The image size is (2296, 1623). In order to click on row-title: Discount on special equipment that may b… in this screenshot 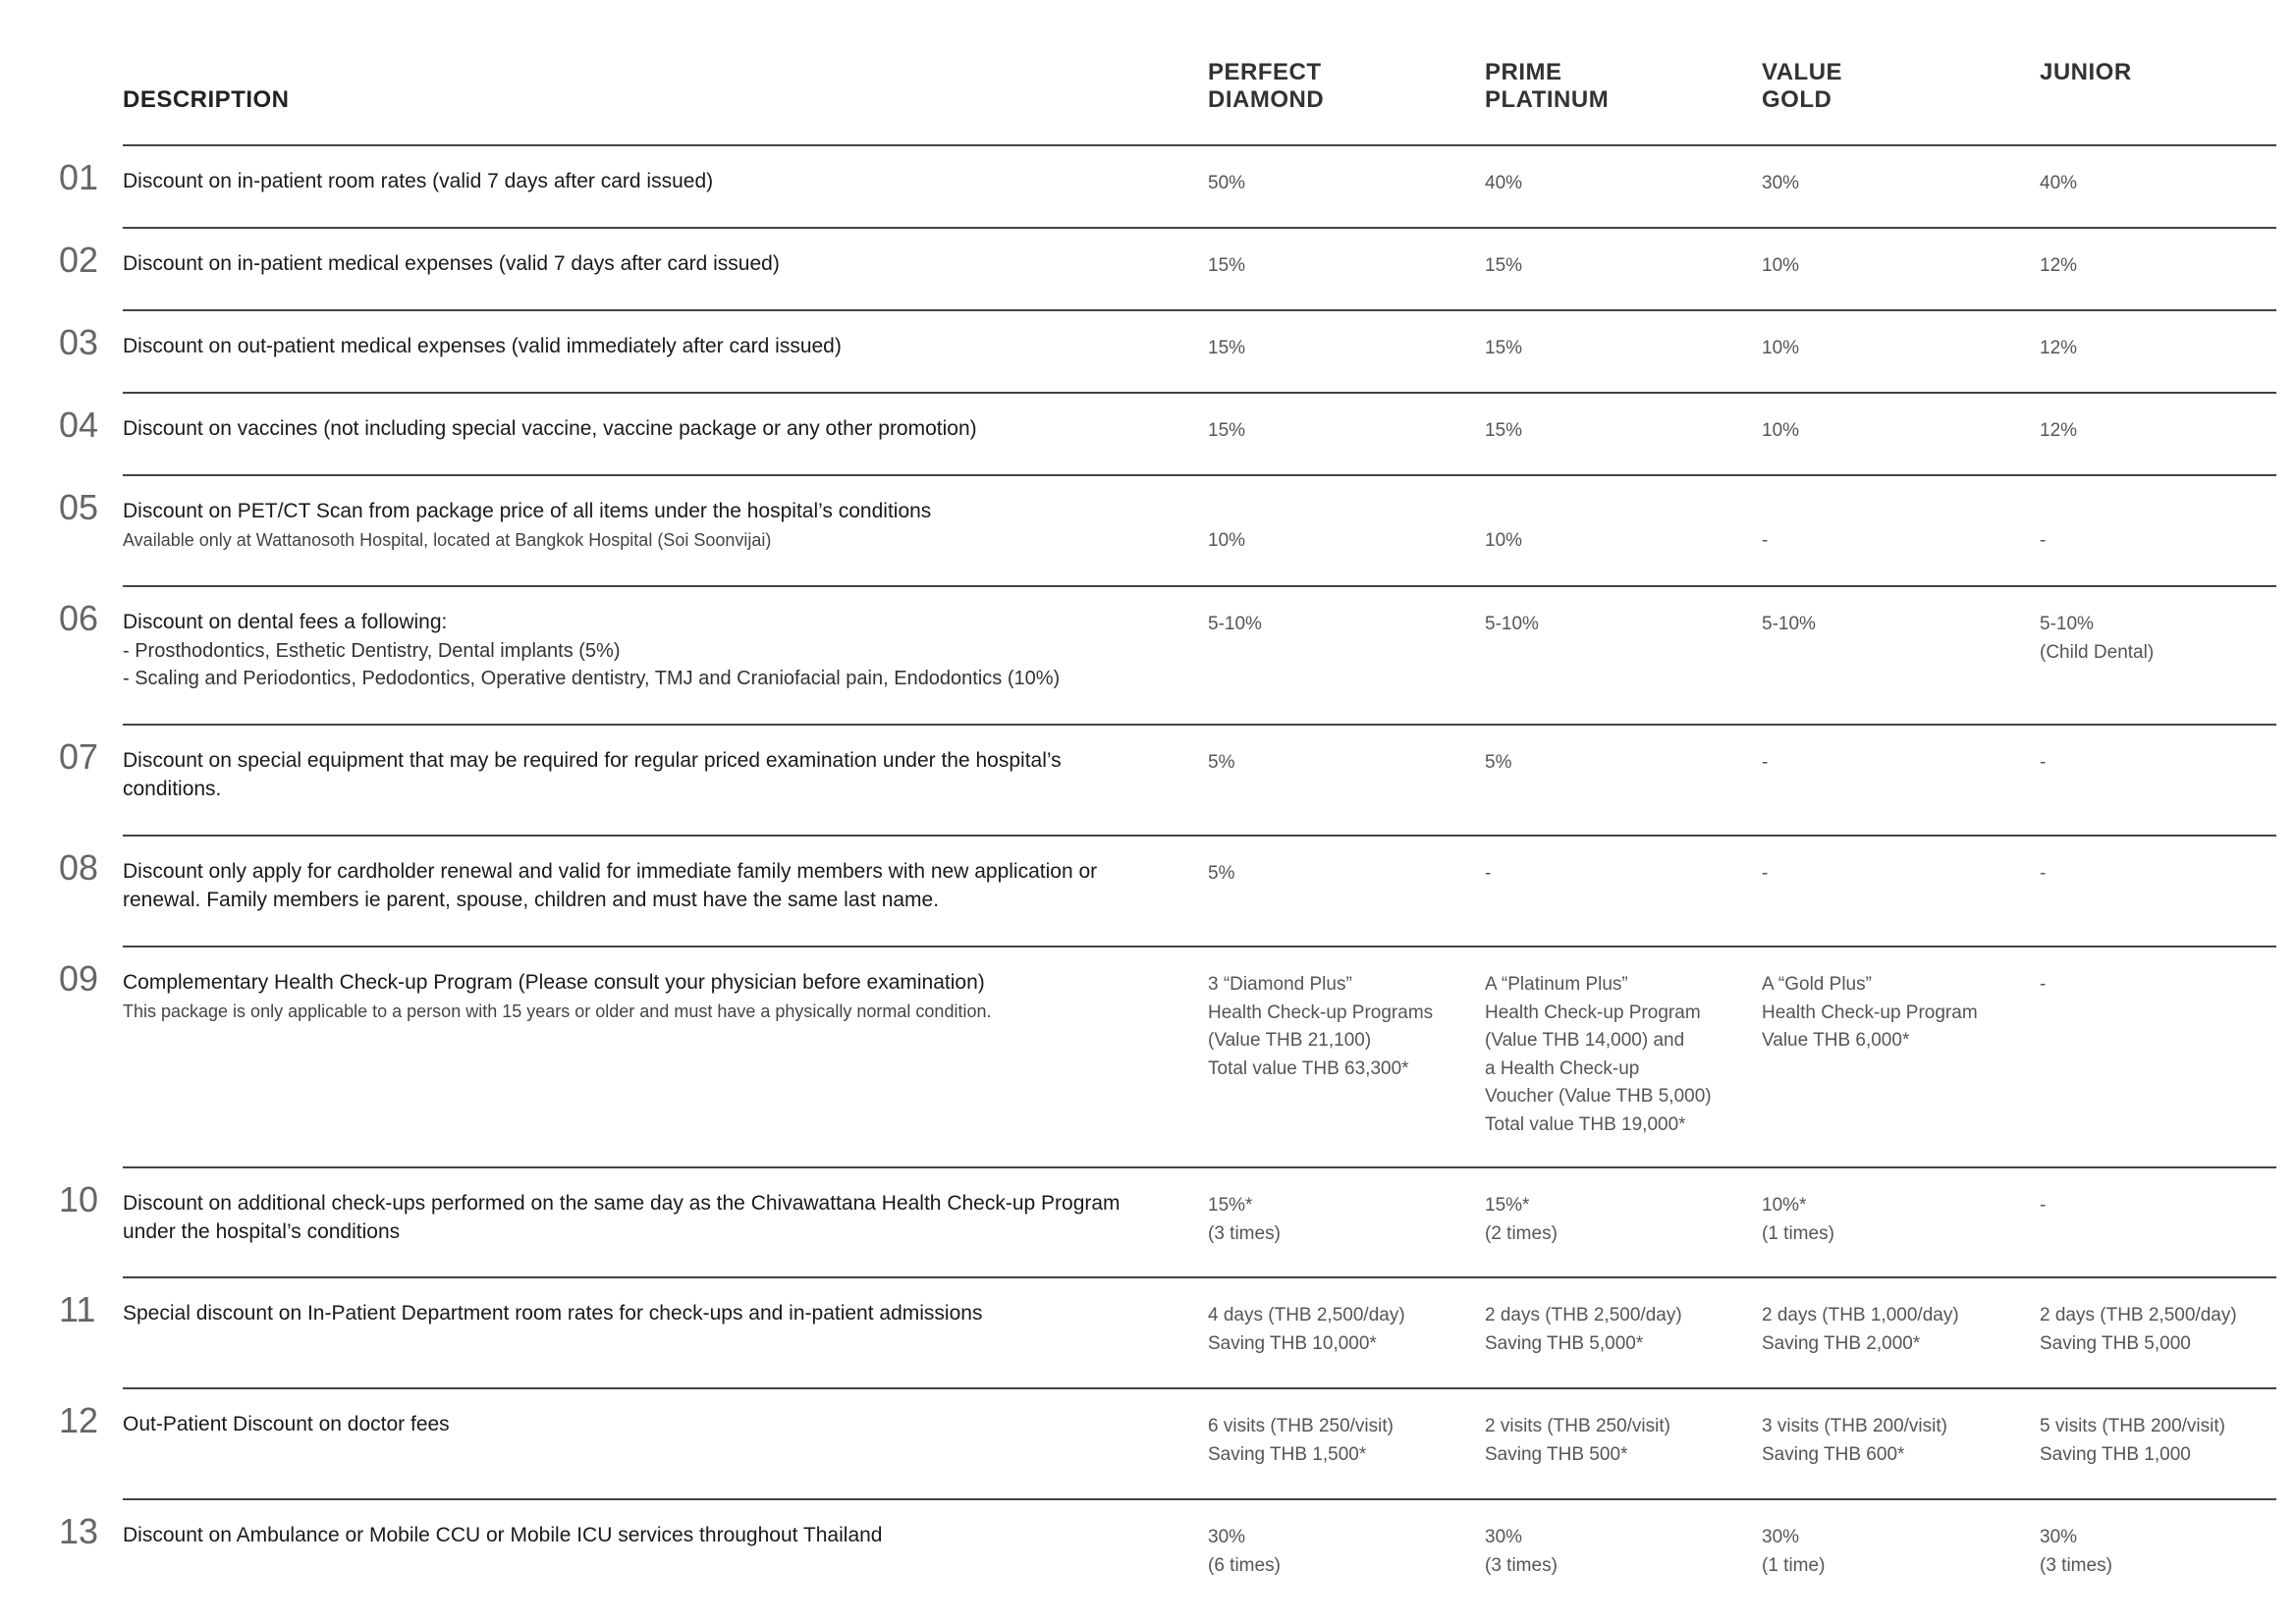, I will do `click(592, 774)`.